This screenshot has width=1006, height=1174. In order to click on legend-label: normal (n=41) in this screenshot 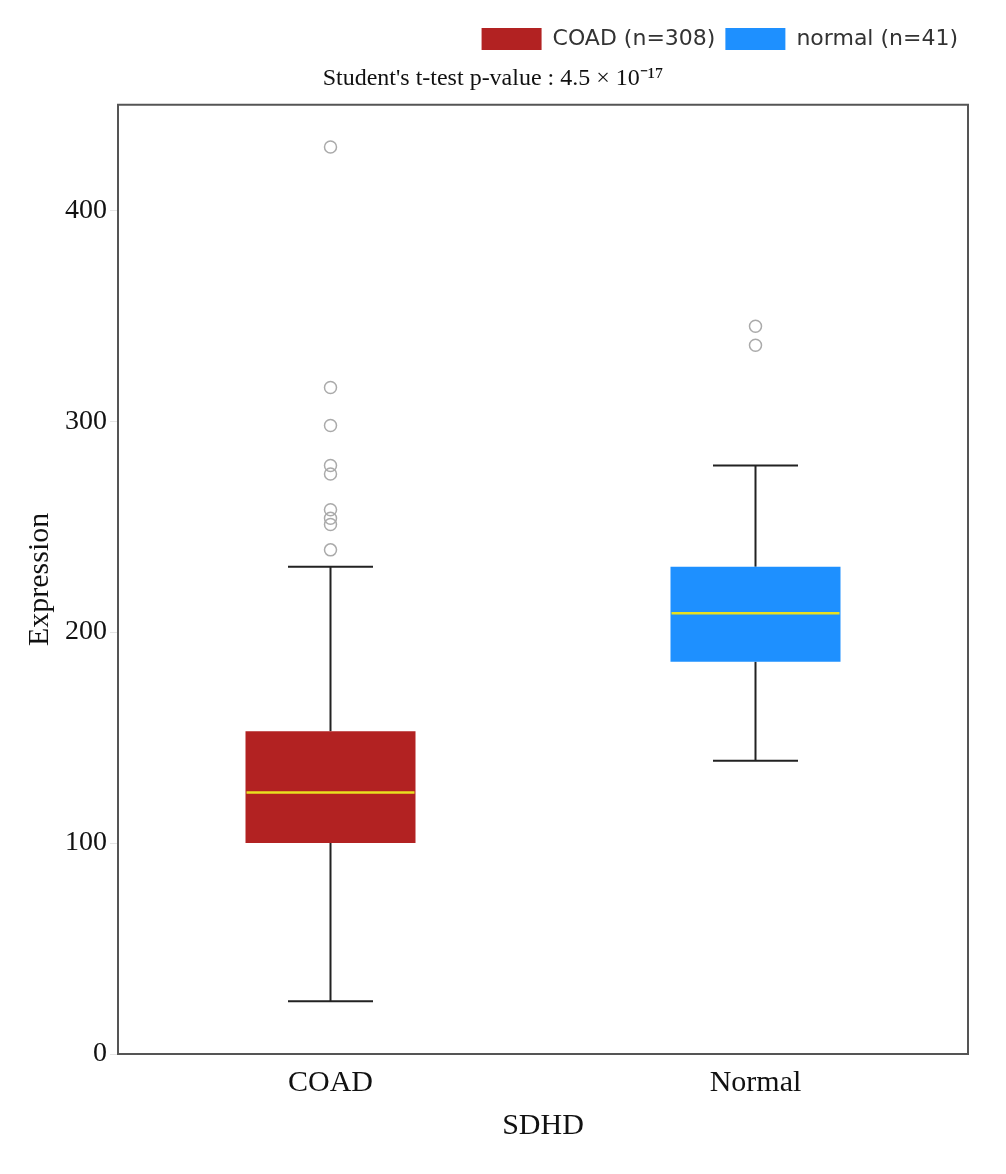, I will do `click(877, 37)`.